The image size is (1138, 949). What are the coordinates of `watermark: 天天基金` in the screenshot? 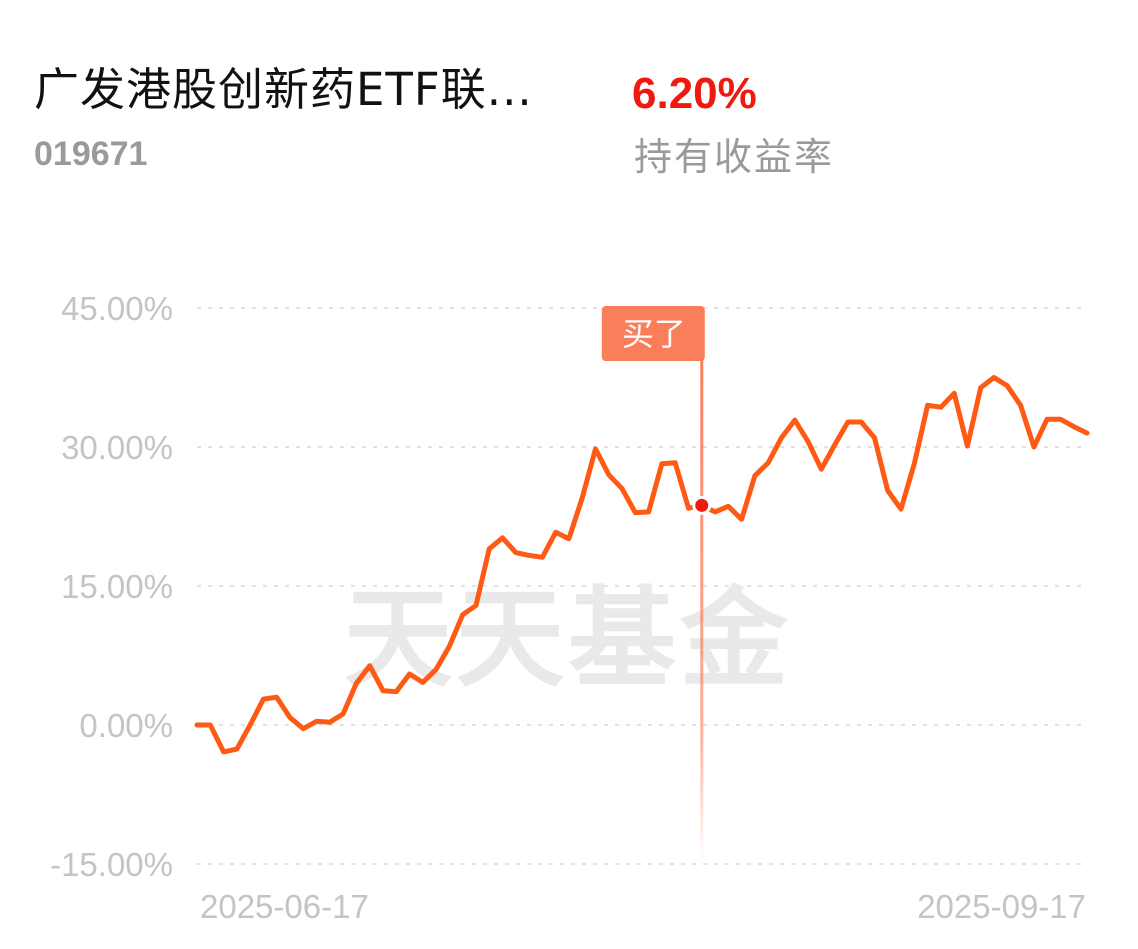 It's located at (568, 639).